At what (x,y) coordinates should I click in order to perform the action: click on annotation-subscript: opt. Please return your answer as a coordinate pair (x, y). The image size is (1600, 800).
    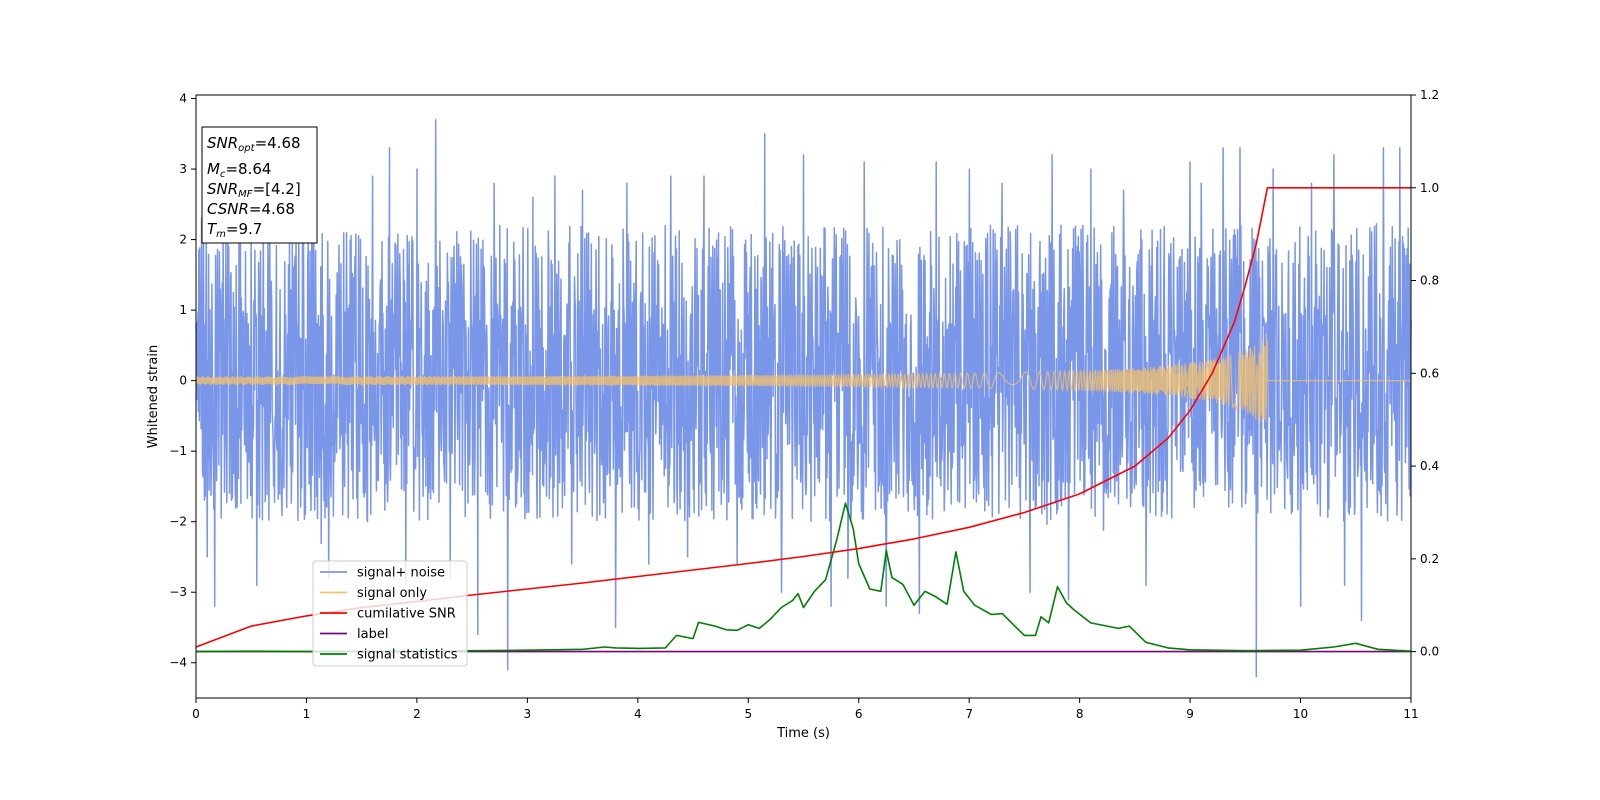
    Looking at the image, I should click on (246, 148).